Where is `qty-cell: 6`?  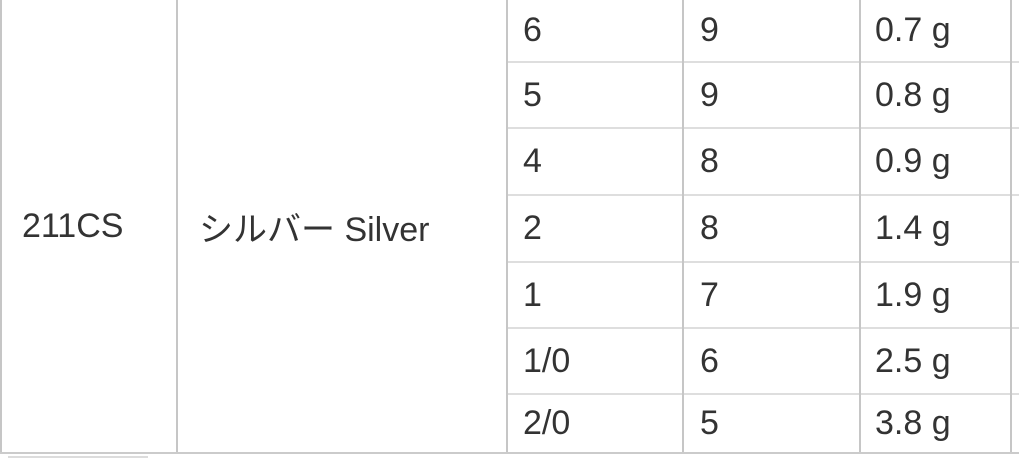
qty-cell: 6 is located at coordinates (771, 360).